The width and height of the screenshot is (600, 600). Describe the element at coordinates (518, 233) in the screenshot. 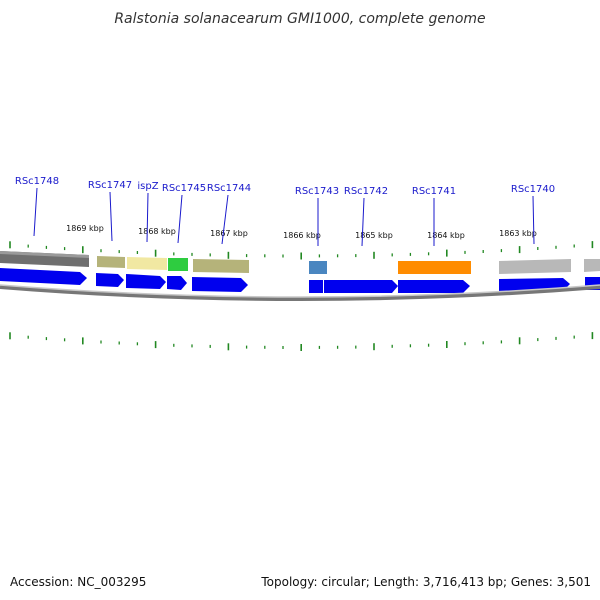

I see `kbp-label-1863: 1863 kbp` at that location.